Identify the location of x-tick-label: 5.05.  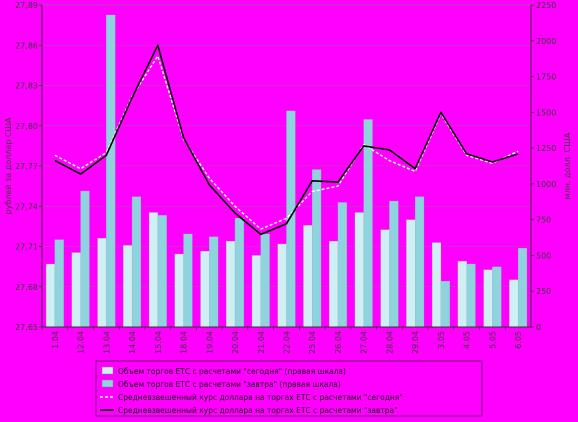
(492, 340).